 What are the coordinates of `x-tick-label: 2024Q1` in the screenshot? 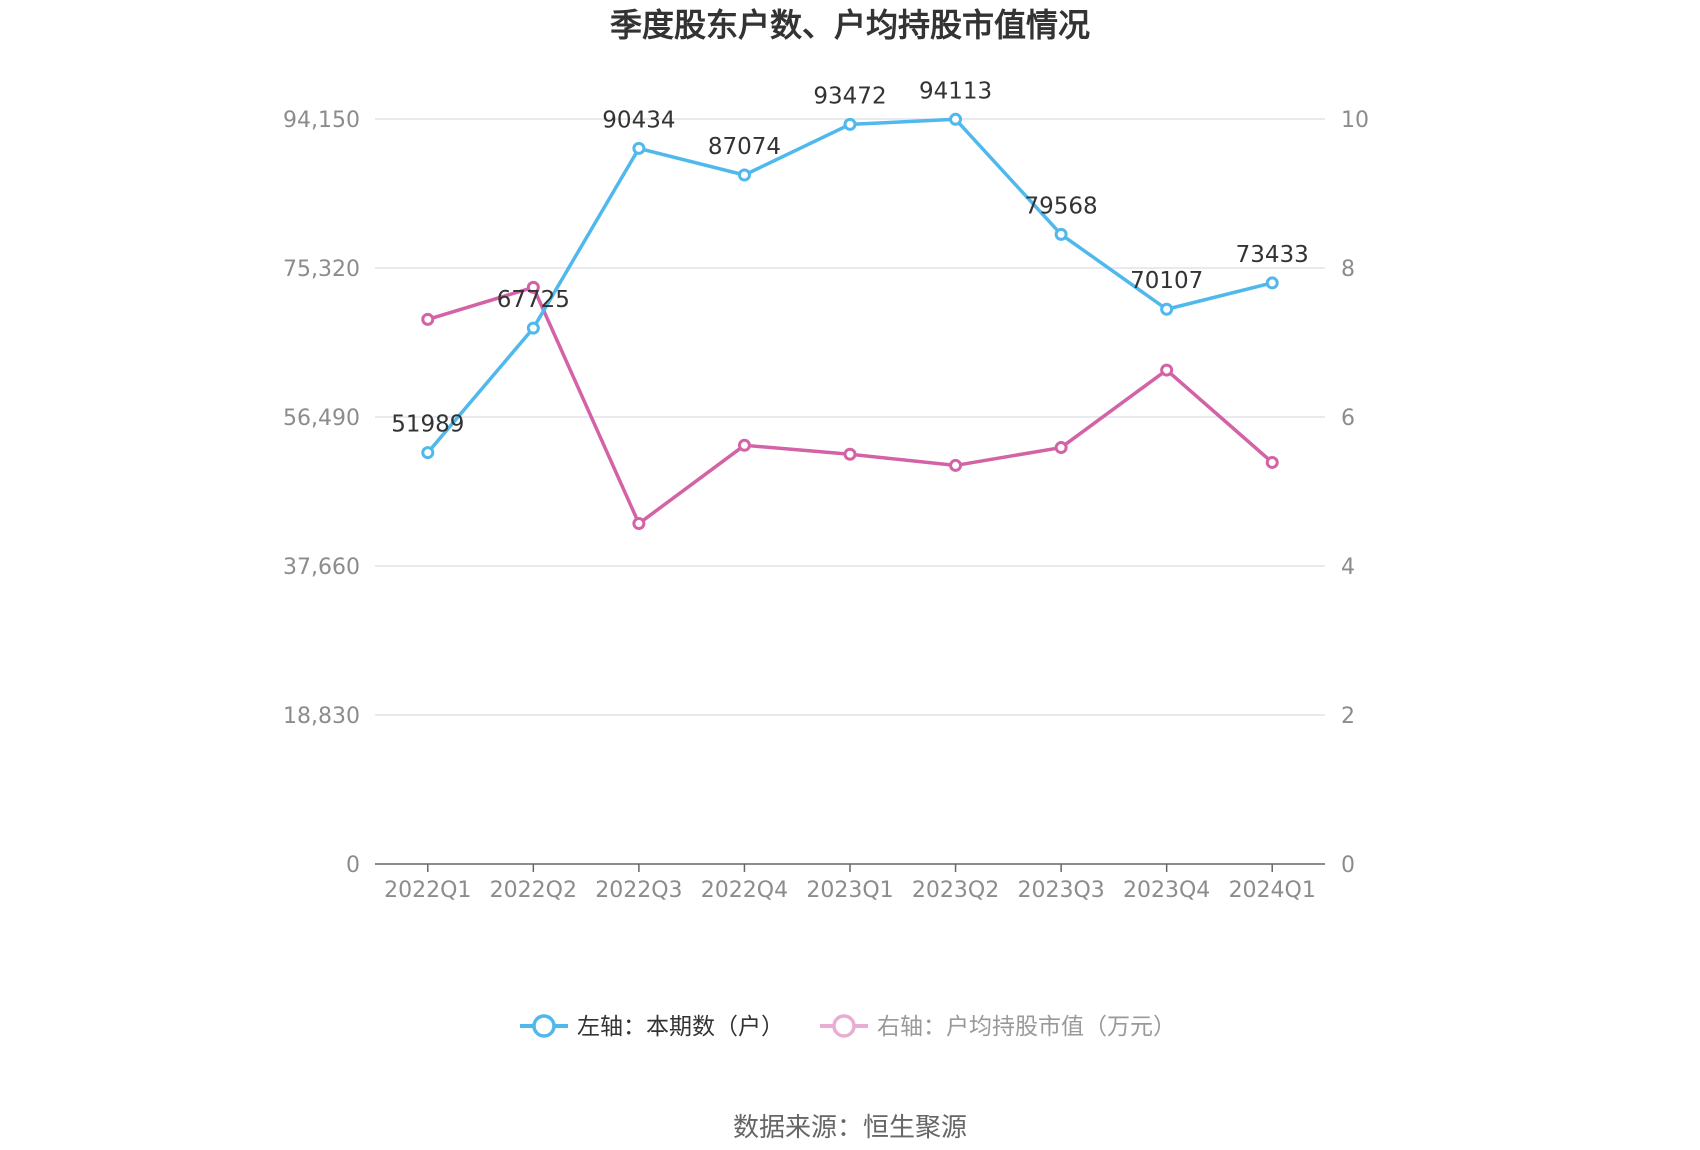 It's located at (1272, 890).